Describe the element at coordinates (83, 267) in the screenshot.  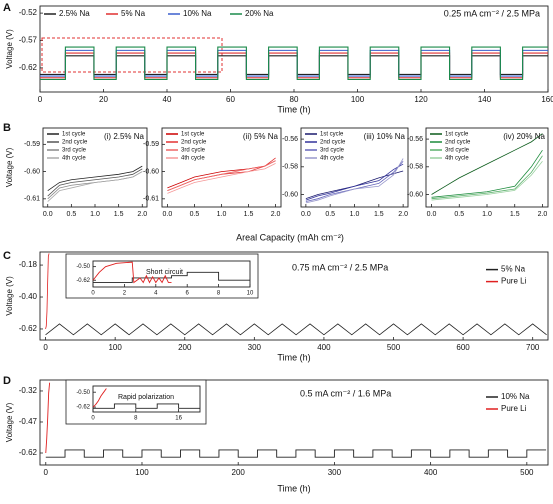
I see `y-tick-label: -0.50` at that location.